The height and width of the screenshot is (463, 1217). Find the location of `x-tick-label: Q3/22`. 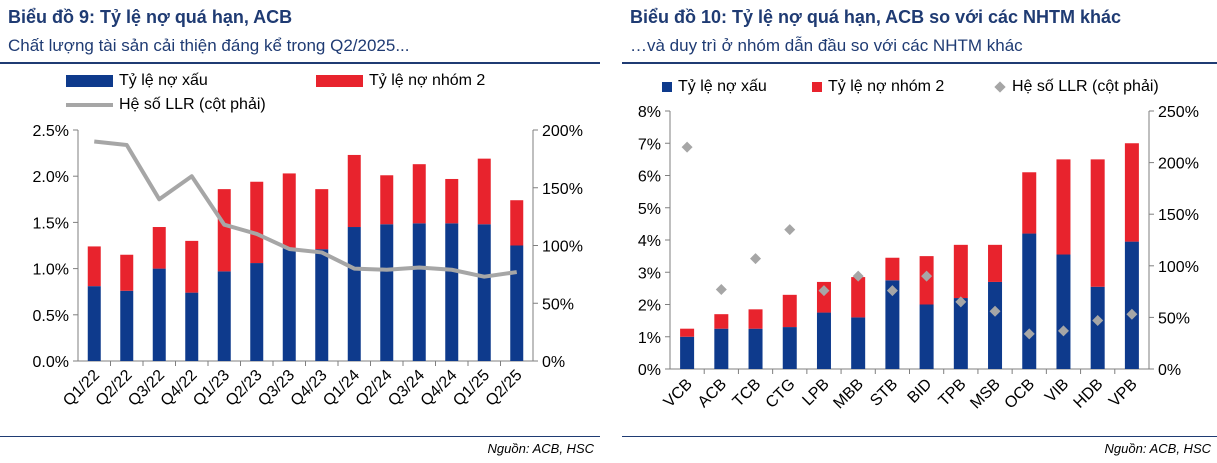

x-tick-label: Q3/22 is located at coordinates (146, 388).